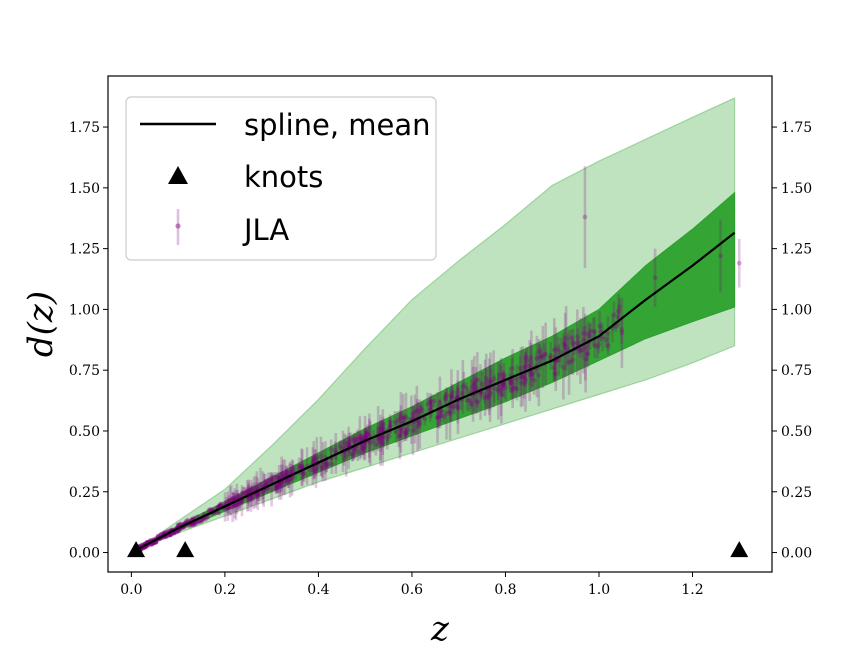  I want to click on x-tick-label: 0.0, so click(131, 590).